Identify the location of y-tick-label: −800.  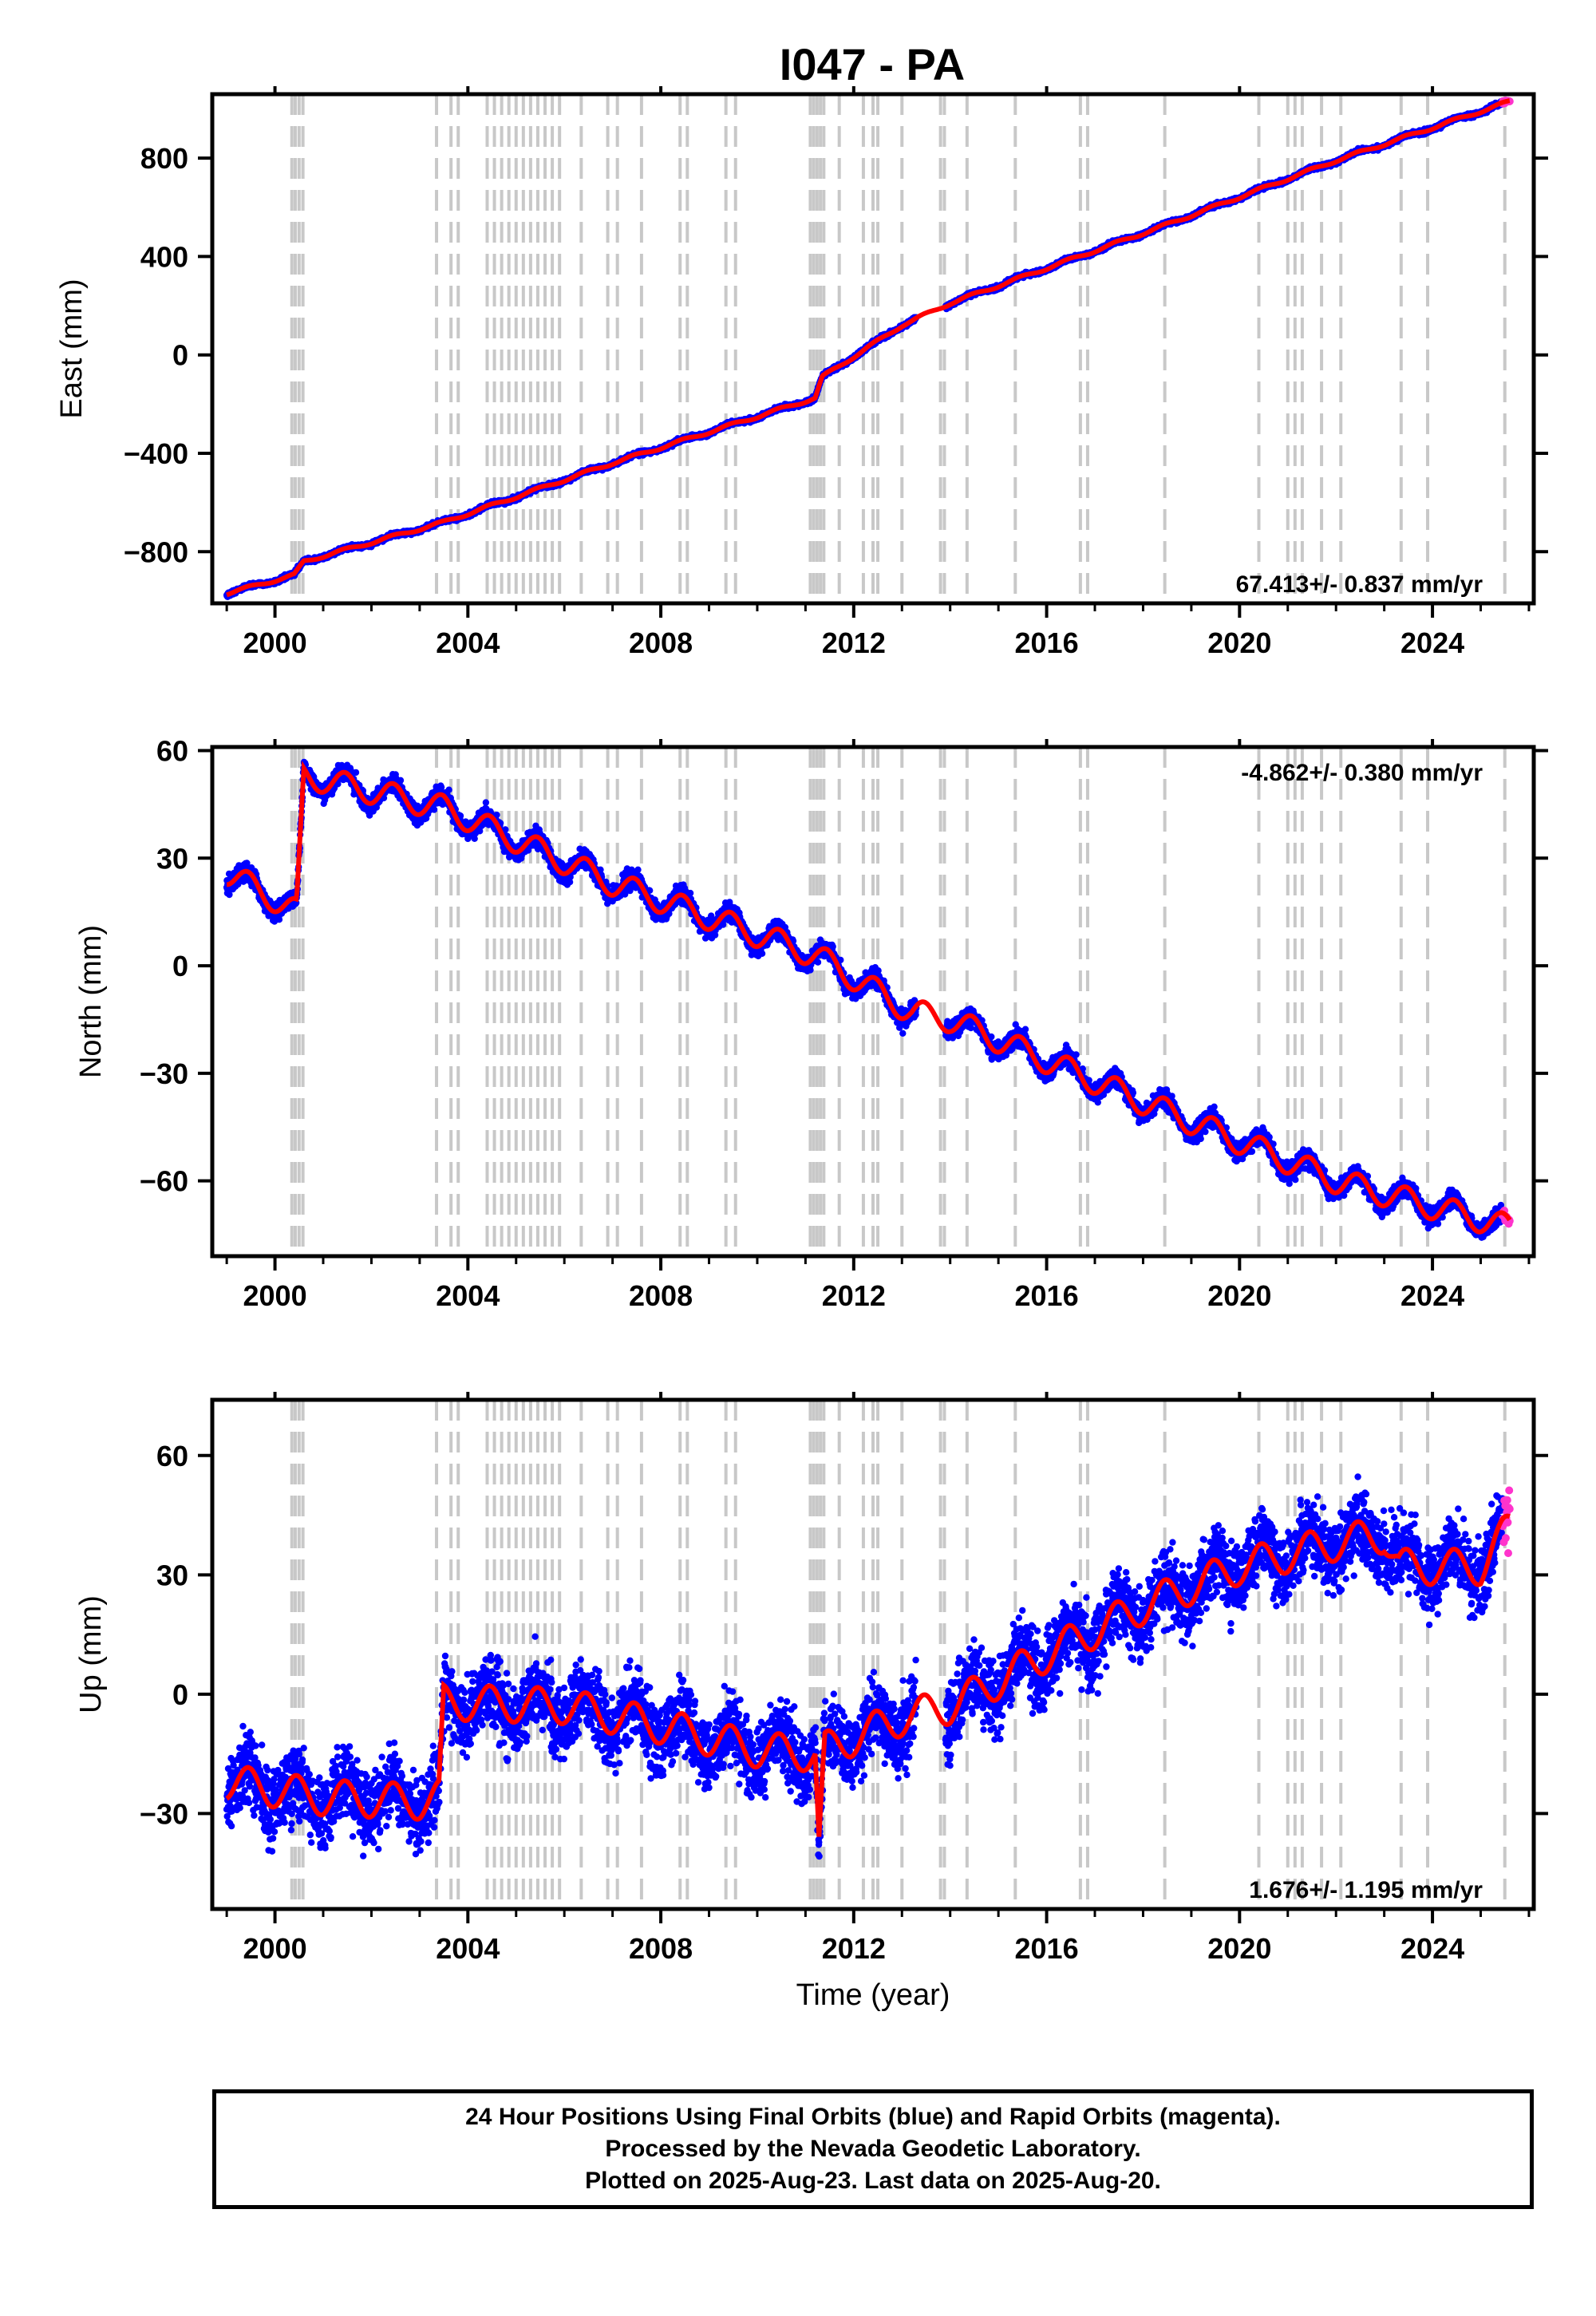
(156, 552).